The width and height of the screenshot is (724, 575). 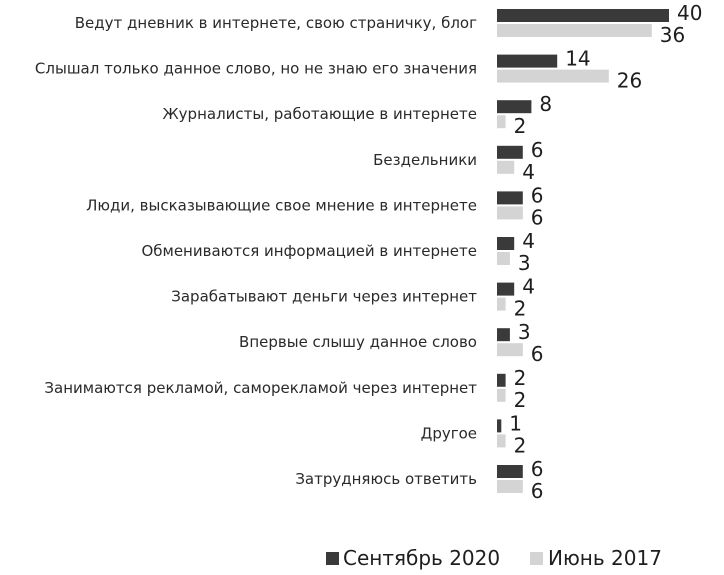 I want to click on value-label: 14, so click(x=577, y=59).